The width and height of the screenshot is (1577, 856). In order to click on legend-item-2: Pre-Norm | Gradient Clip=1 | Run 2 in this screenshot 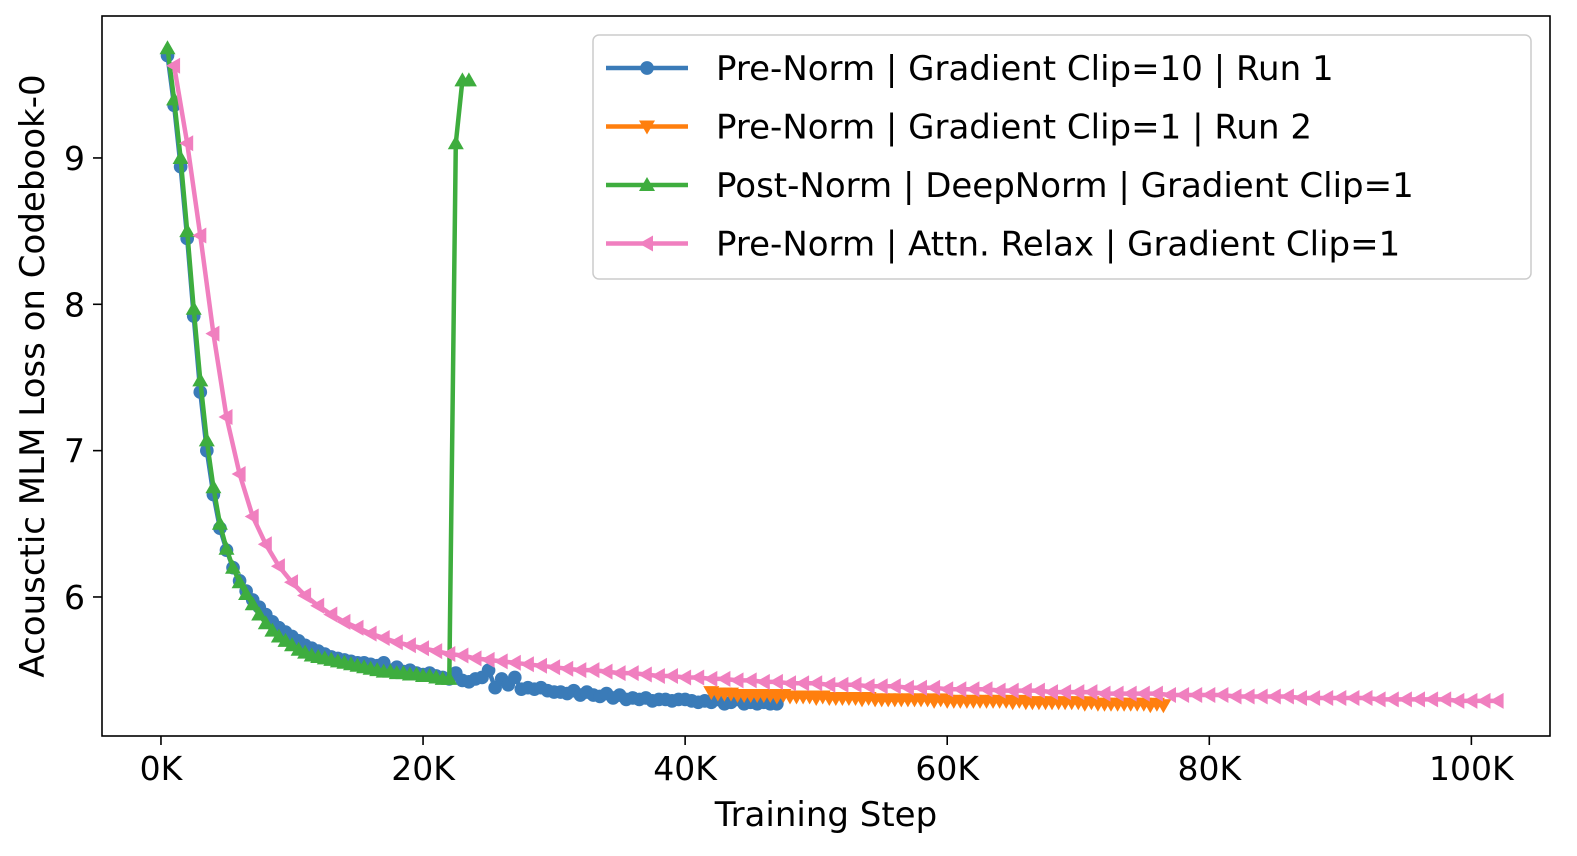, I will do `click(959, 128)`.